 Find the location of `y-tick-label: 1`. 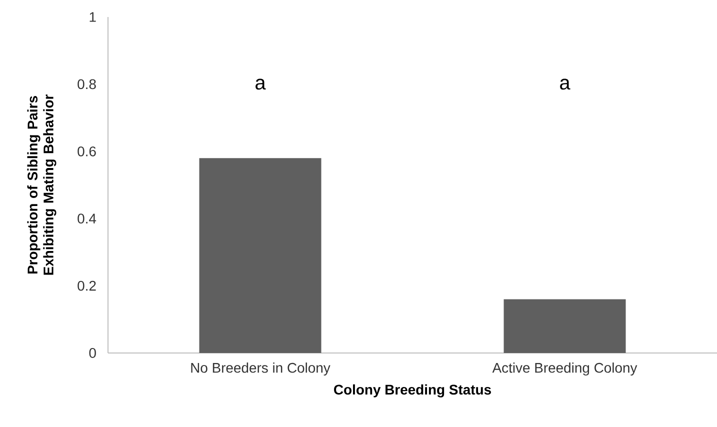

y-tick-label: 1 is located at coordinates (93, 17).